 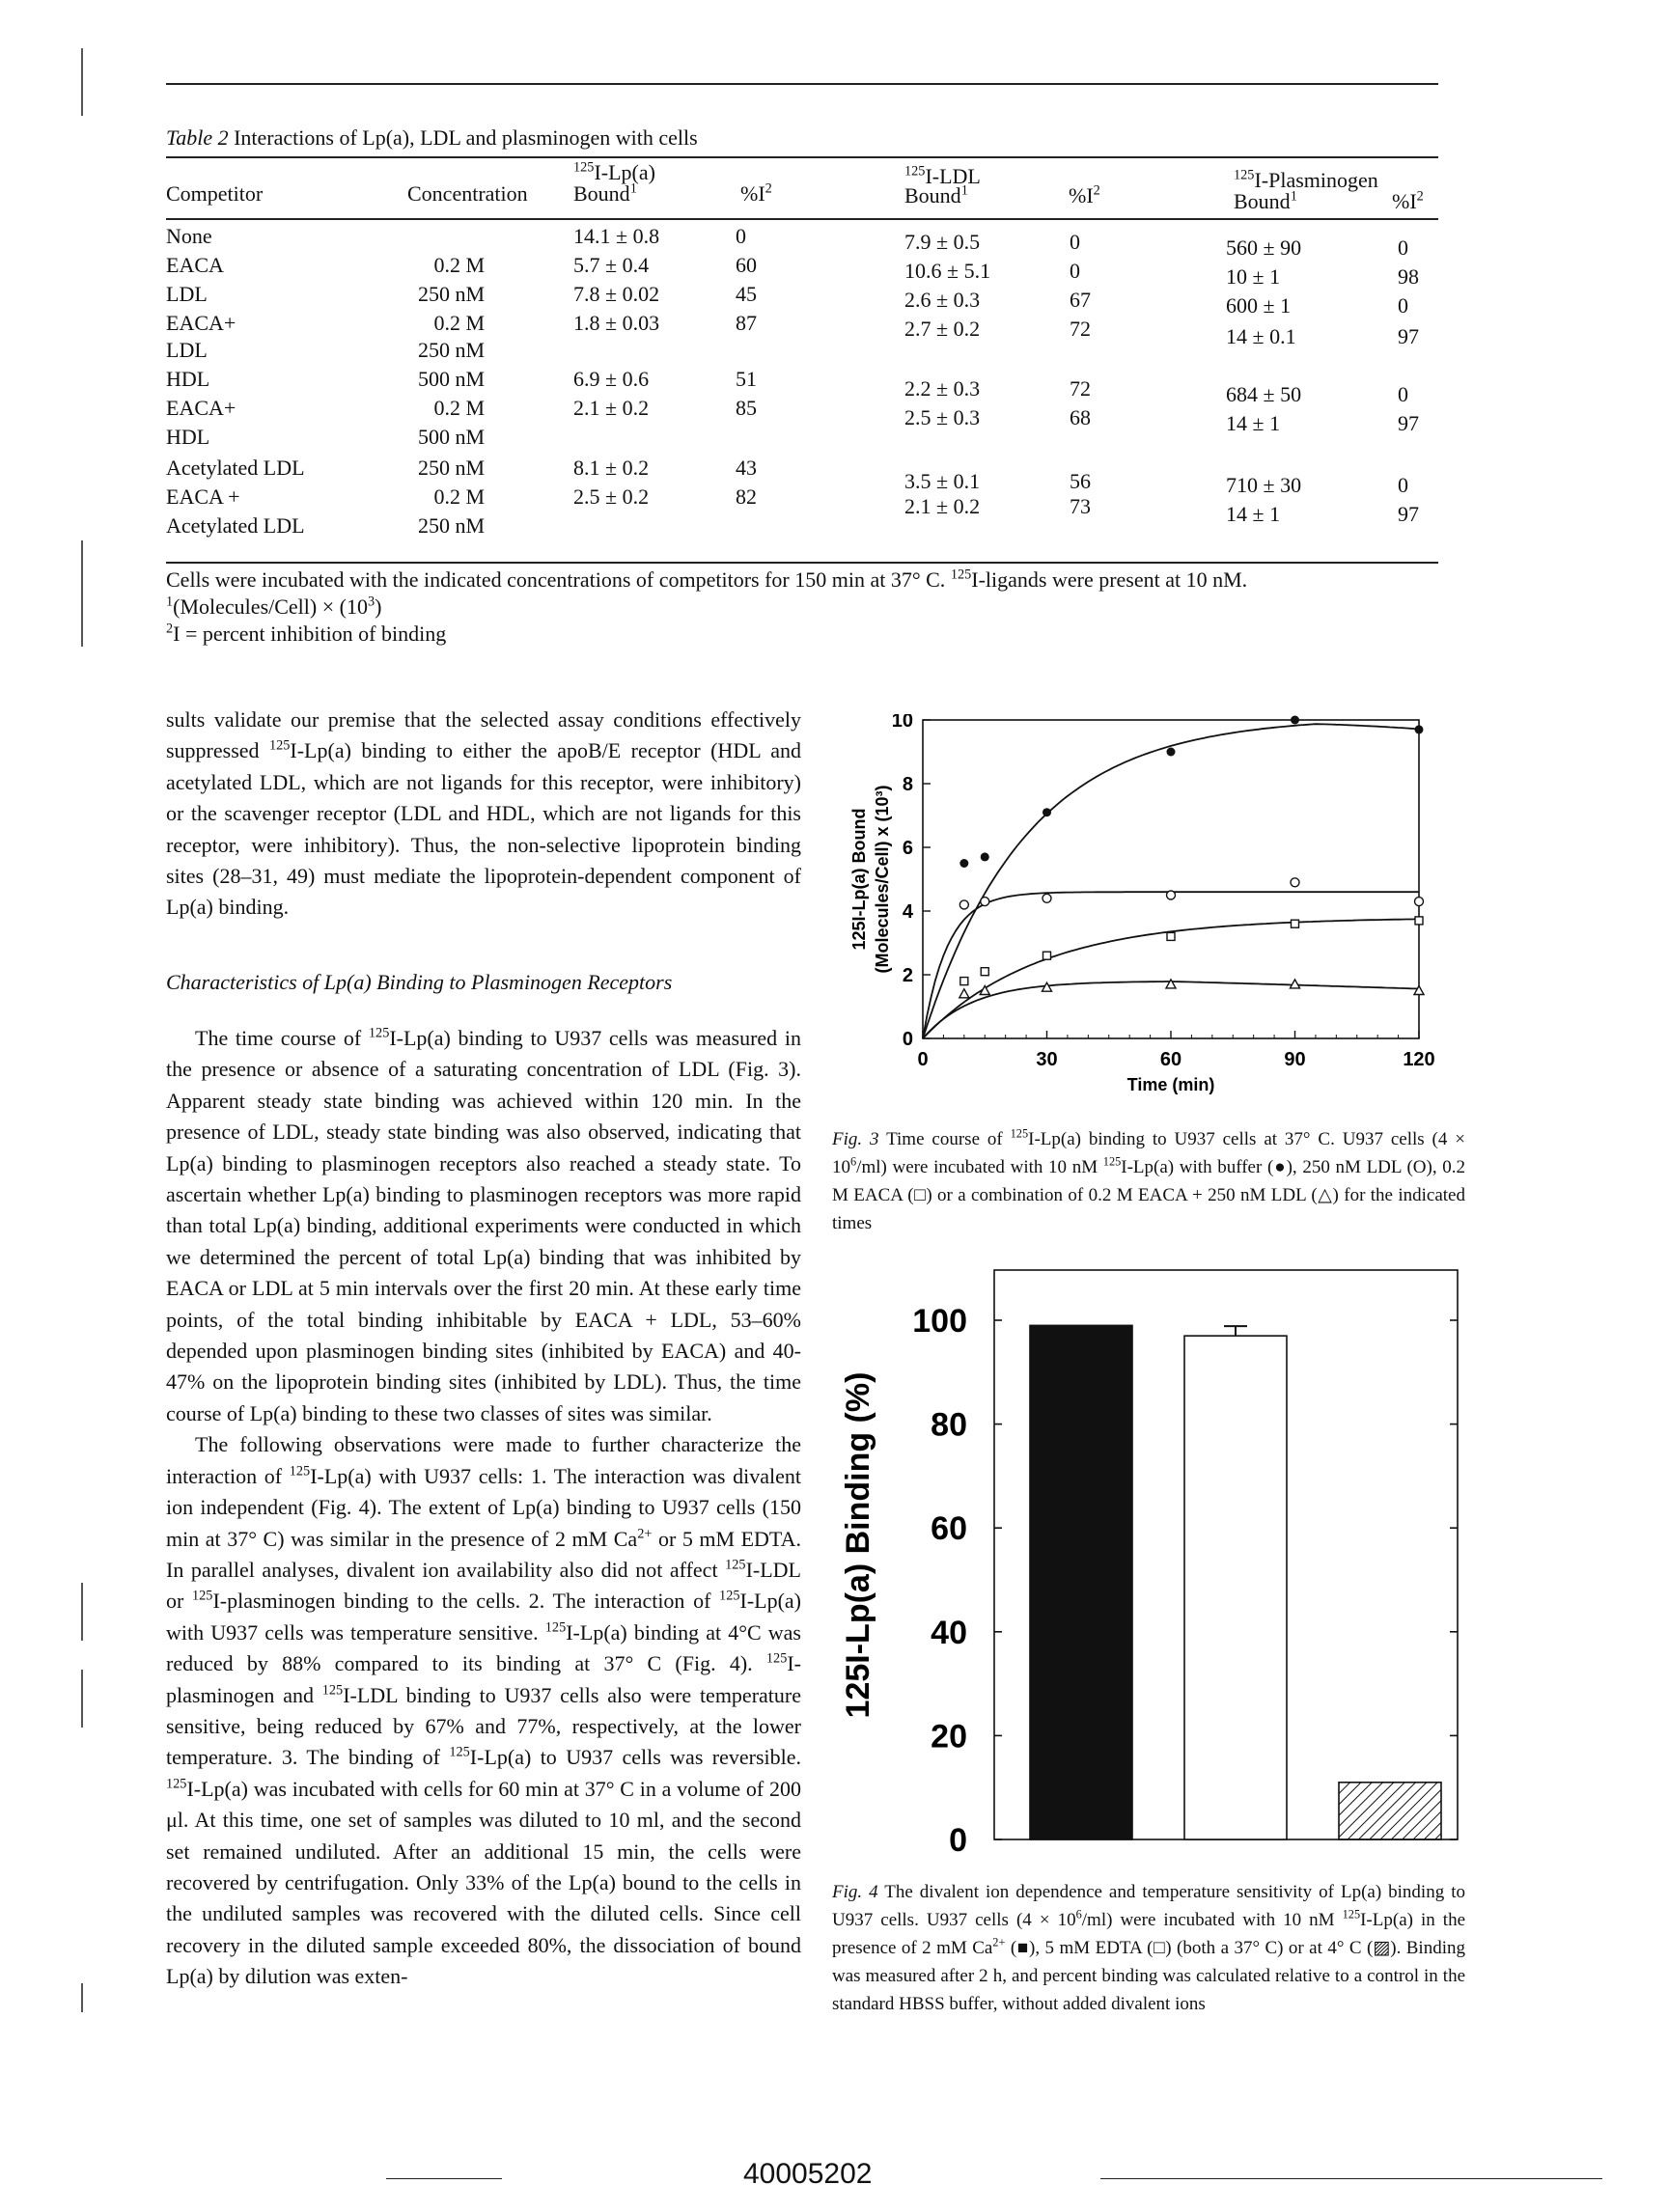 What do you see at coordinates (614, 171) in the screenshot?
I see `header-lpa-title: 125I-Lp(a)` at bounding box center [614, 171].